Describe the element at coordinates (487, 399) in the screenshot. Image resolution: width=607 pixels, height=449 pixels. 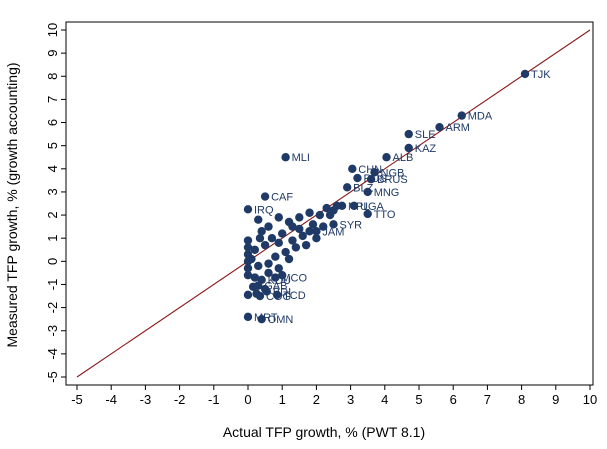
I see `x-tick-label: 7` at that location.